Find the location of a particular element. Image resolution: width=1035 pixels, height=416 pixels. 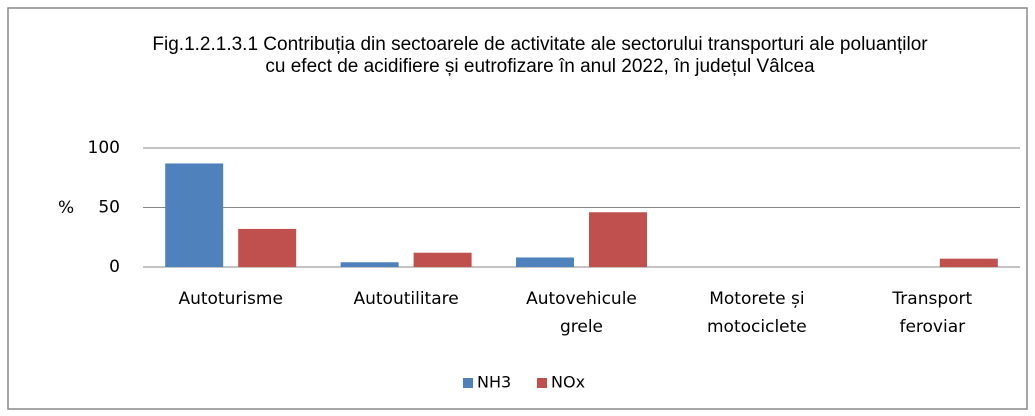

y-tick-label: 100 is located at coordinates (104, 148).